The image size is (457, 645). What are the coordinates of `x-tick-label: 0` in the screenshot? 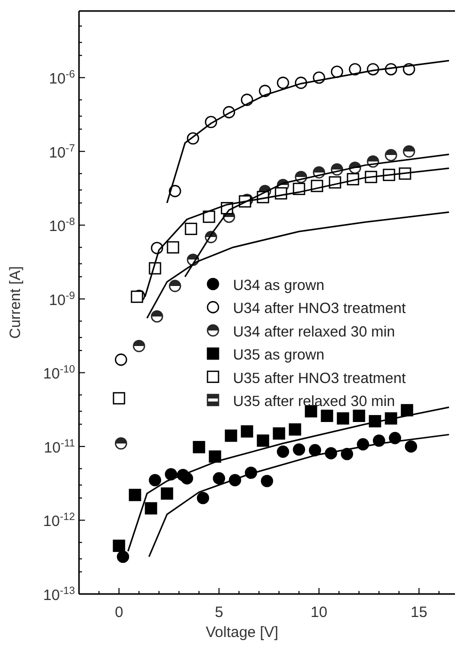 It's located at (119, 612).